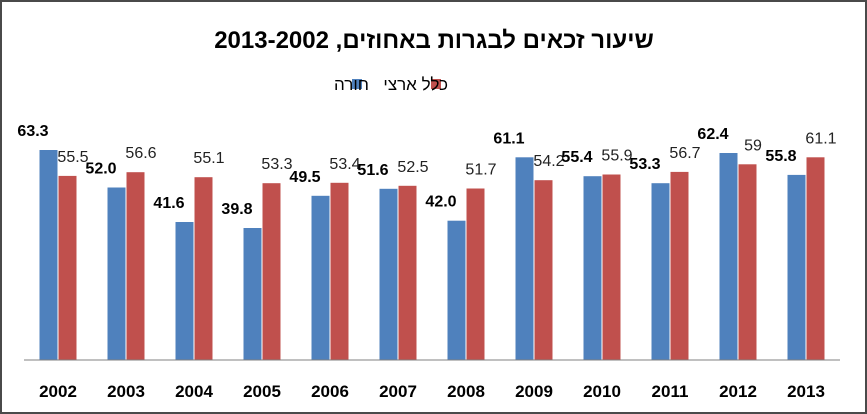  Describe the element at coordinates (415, 84) in the screenshot. I see `legend-label-national: כלל ארצי` at that location.